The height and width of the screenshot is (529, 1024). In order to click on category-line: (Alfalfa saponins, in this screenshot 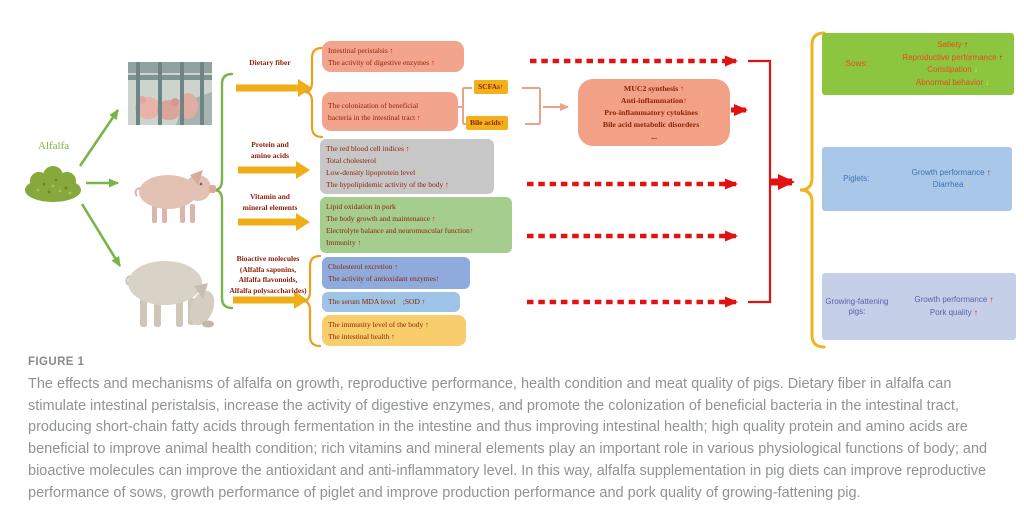, I will do `click(268, 269)`.